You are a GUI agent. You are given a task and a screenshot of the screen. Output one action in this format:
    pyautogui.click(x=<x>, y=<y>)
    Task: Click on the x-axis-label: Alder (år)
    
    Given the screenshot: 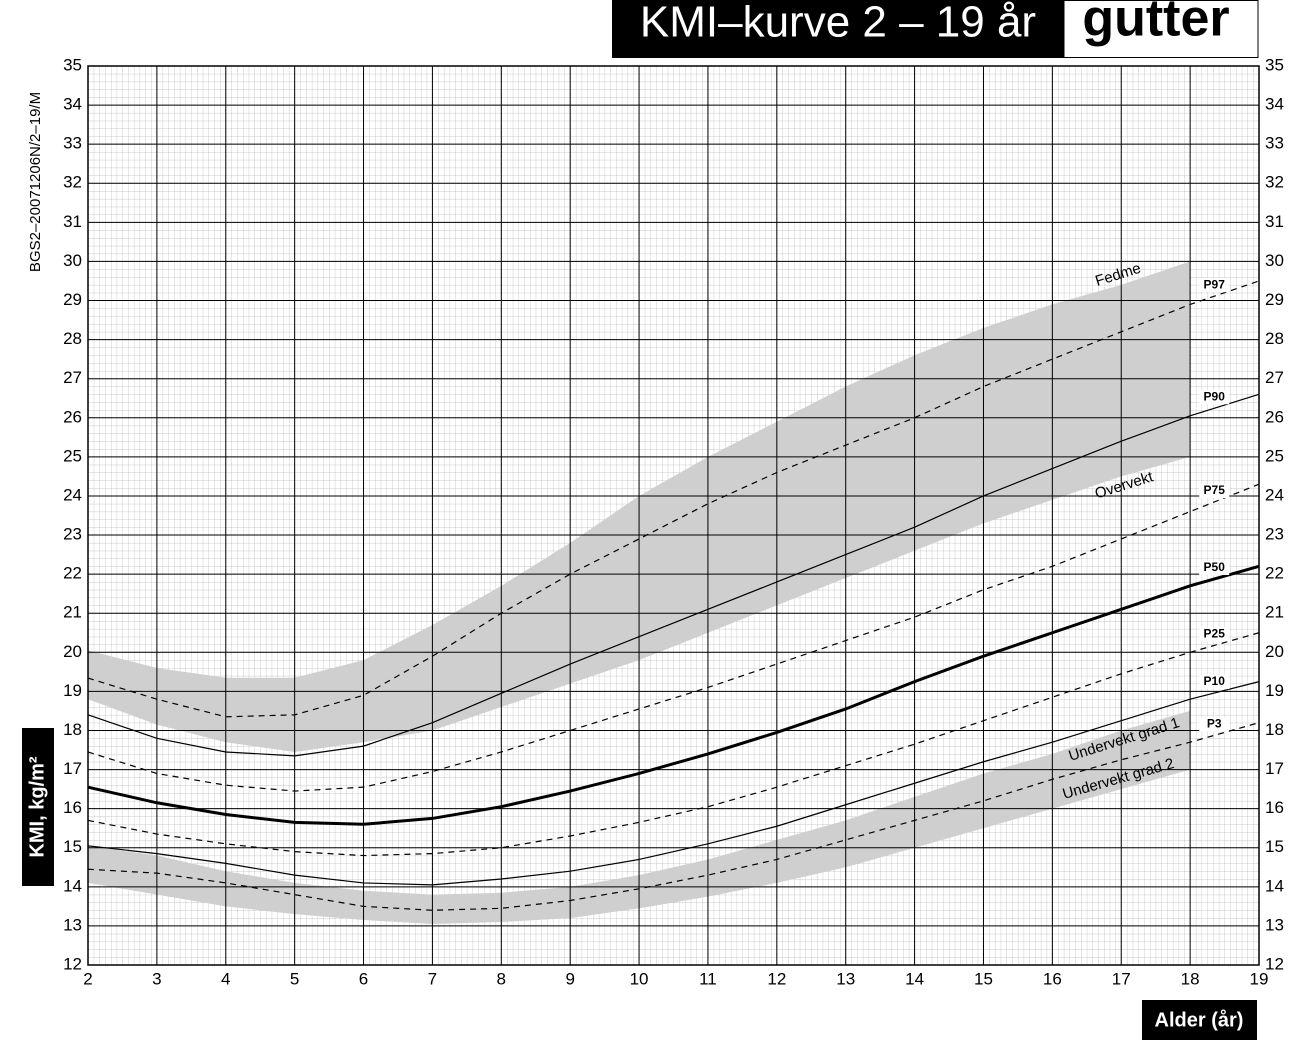 What is the action you would take?
    pyautogui.click(x=1199, y=1019)
    